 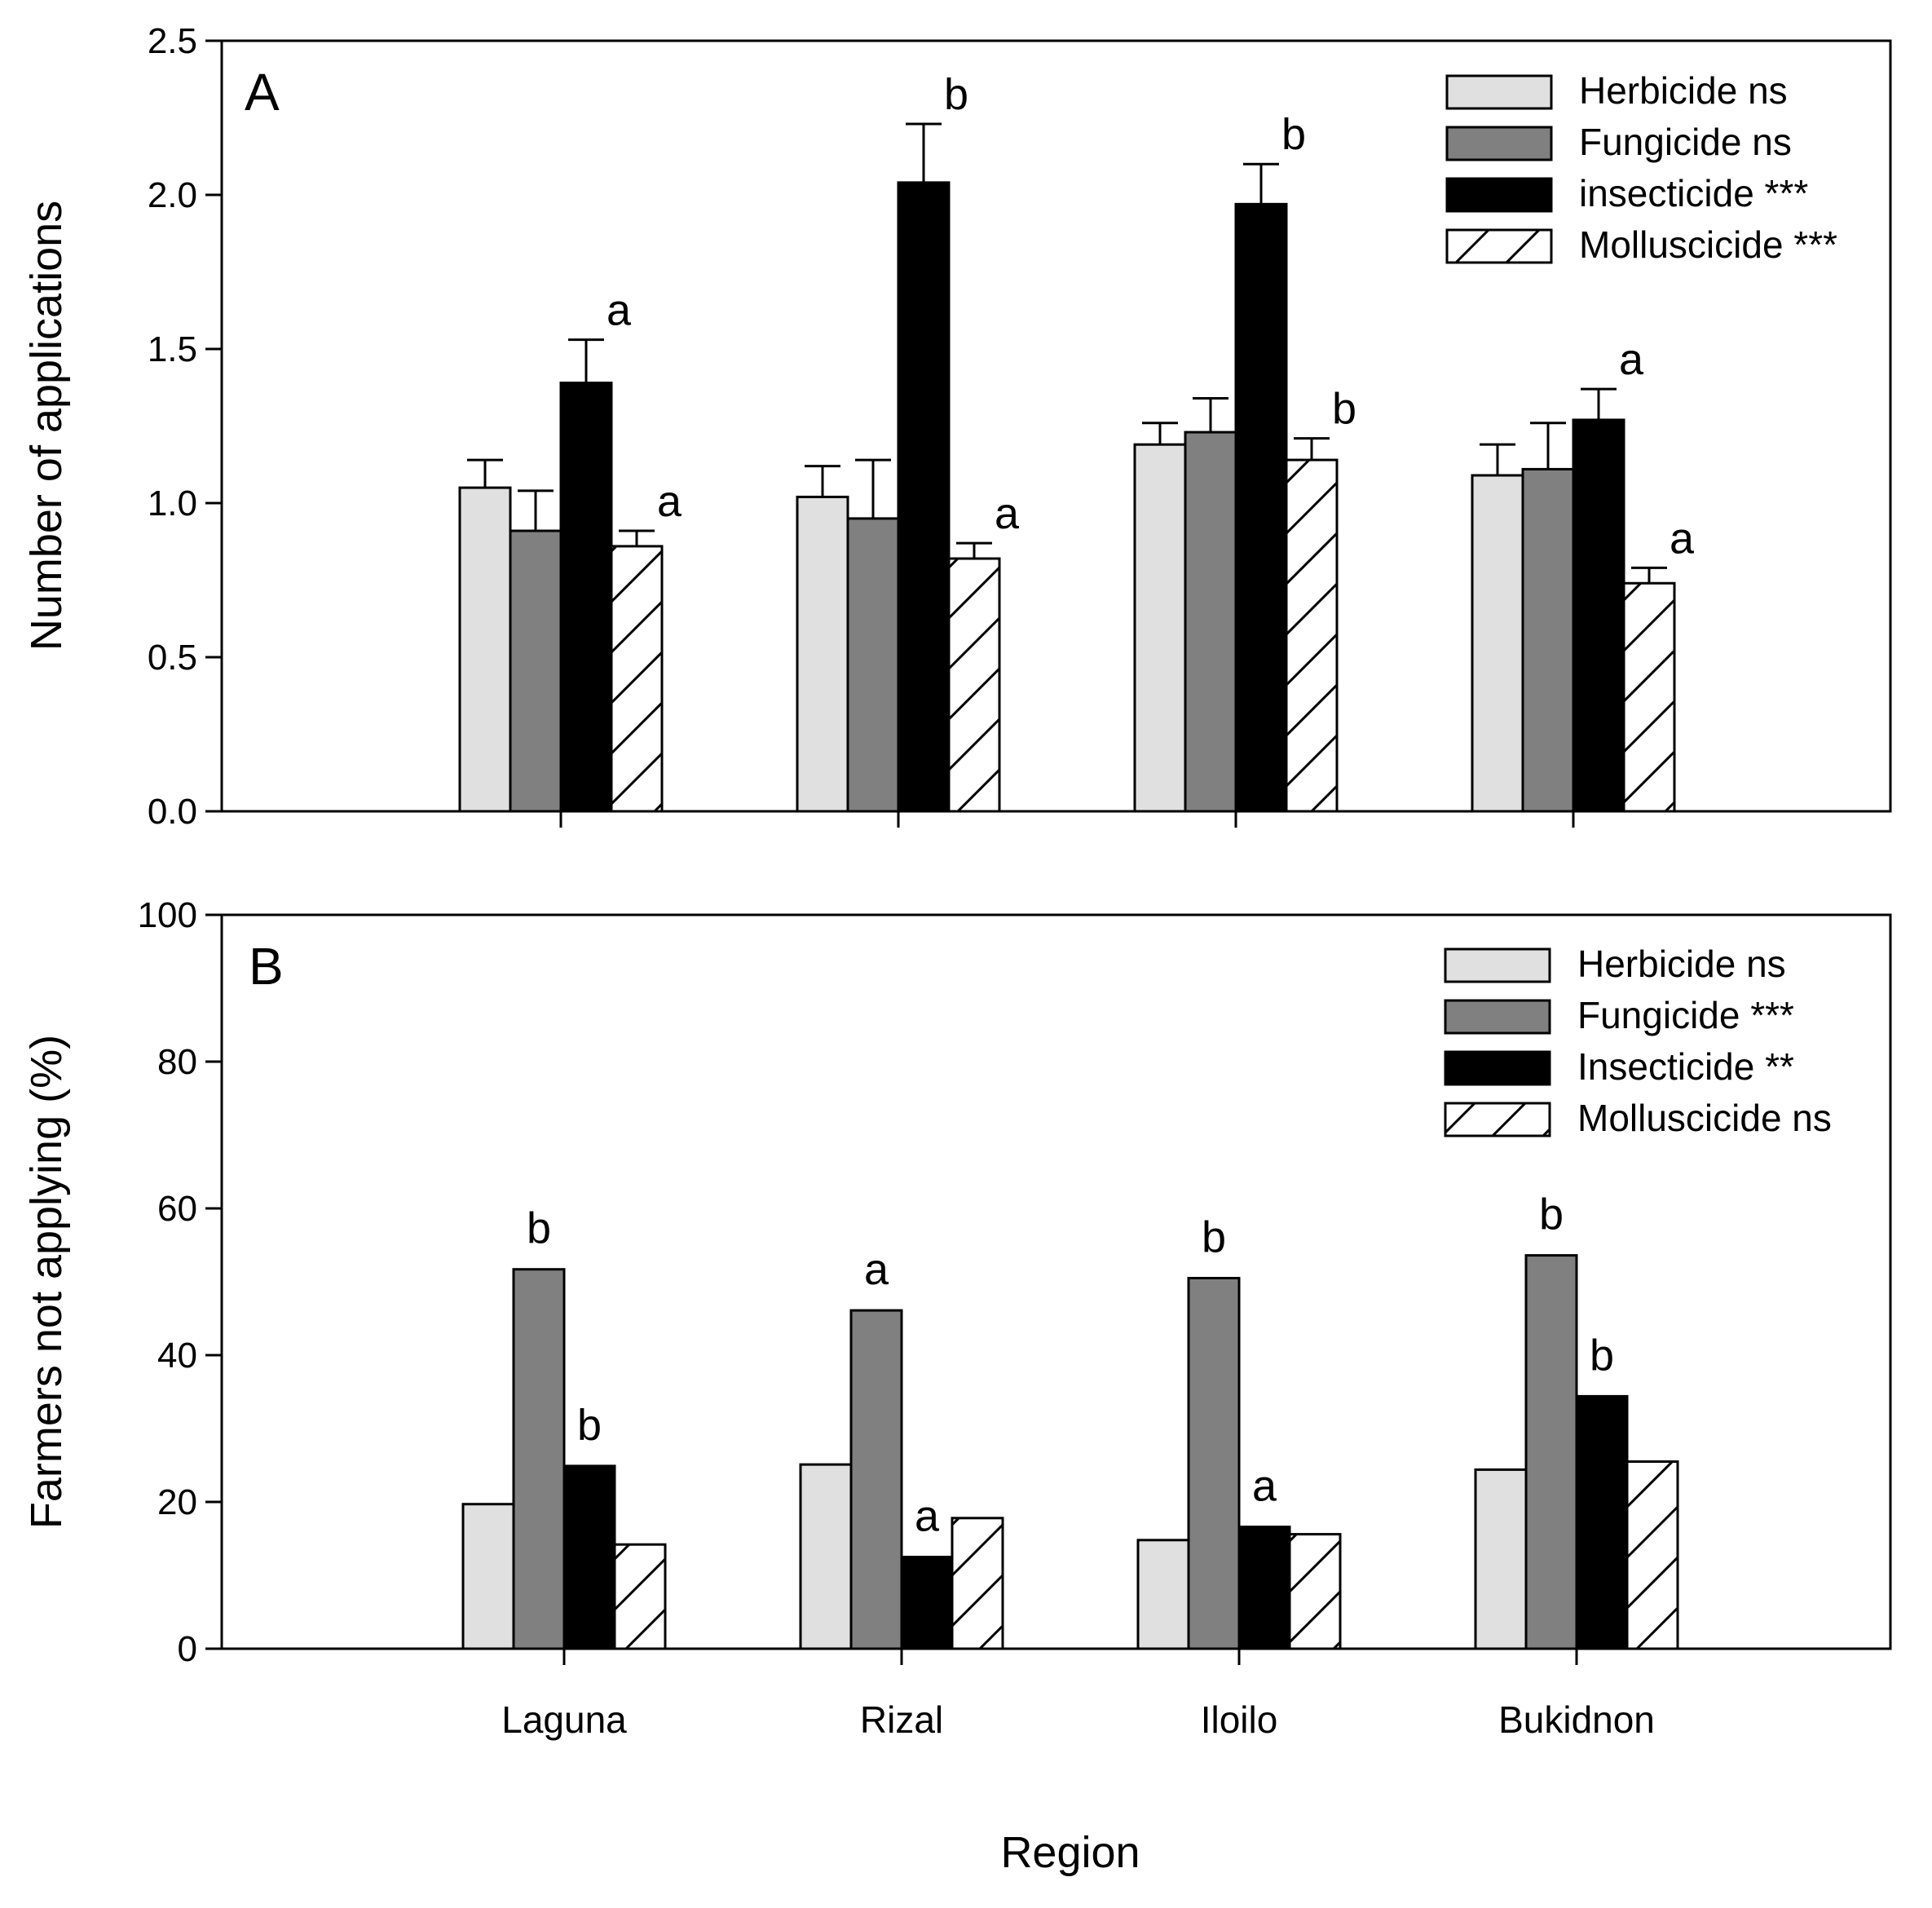 I want to click on panel-b-bars, so click(x=1070, y=1452).